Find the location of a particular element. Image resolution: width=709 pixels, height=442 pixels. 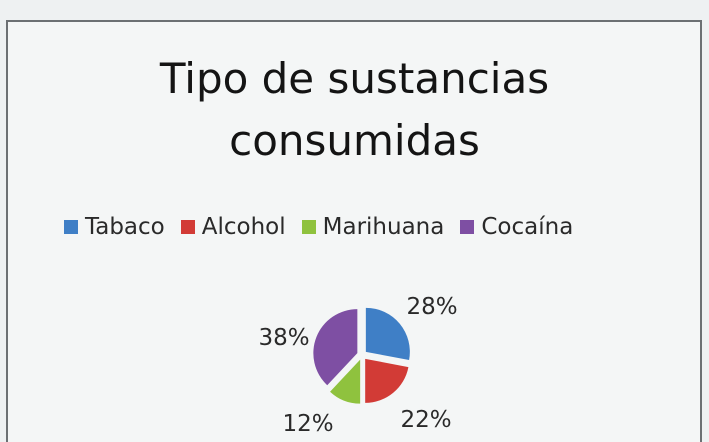

legend-label-marihuana: Marihuana is located at coordinates (383, 227).